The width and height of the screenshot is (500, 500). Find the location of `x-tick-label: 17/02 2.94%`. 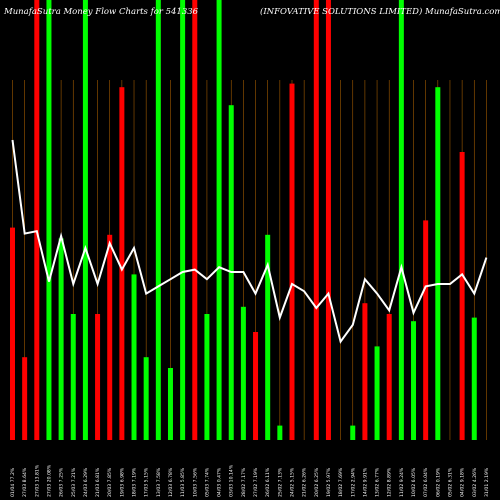

x-tick-label: 17/02 2.94% is located at coordinates (353, 482).